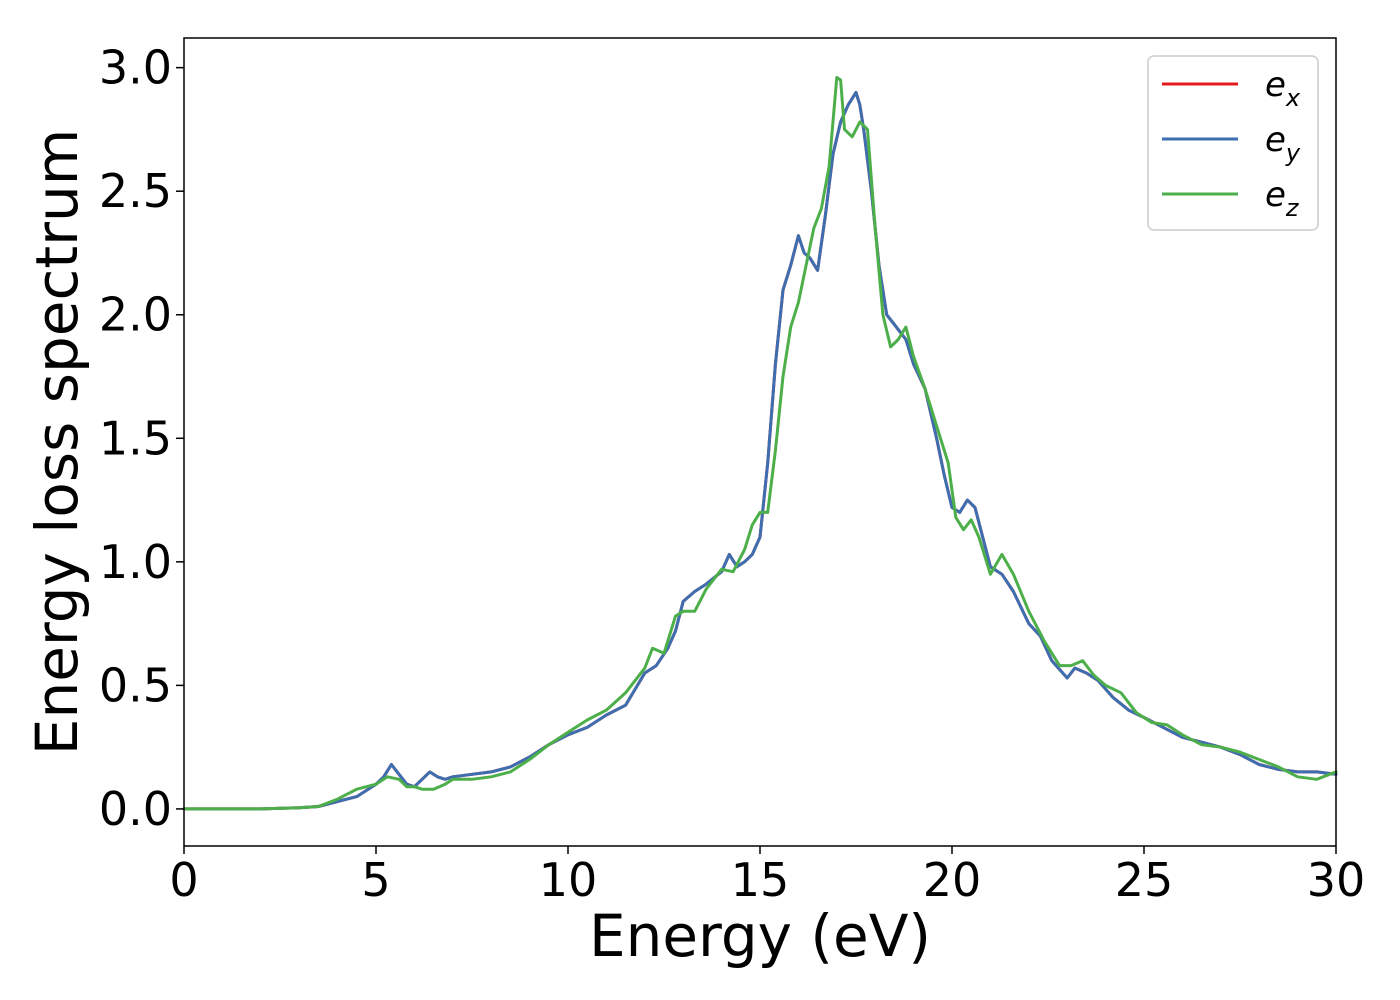 This screenshot has width=1400, height=1000. What do you see at coordinates (135, 562) in the screenshot?
I see `y-tick-label: 1.0` at bounding box center [135, 562].